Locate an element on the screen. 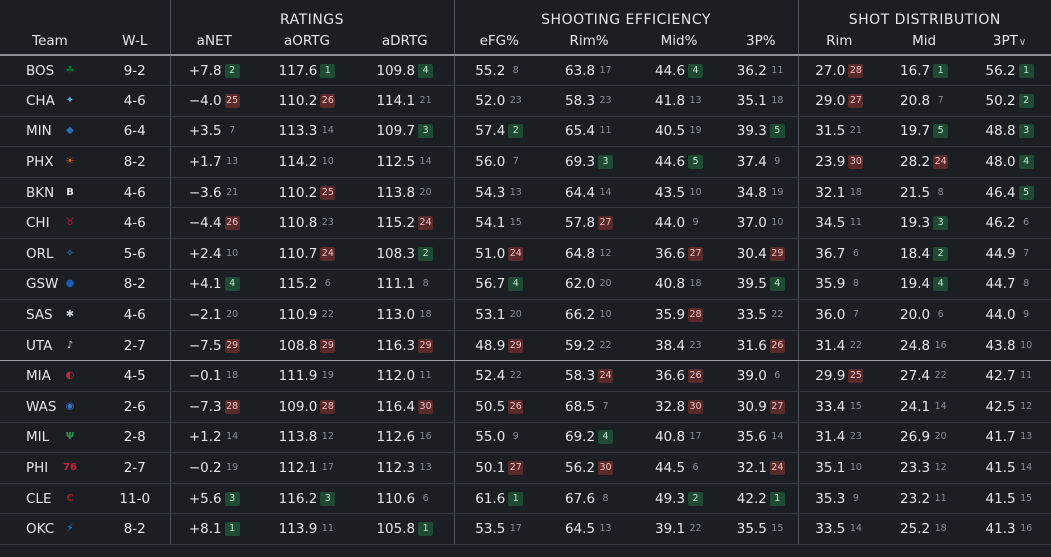  threept-rank-badge: 3 is located at coordinates (1026, 131).